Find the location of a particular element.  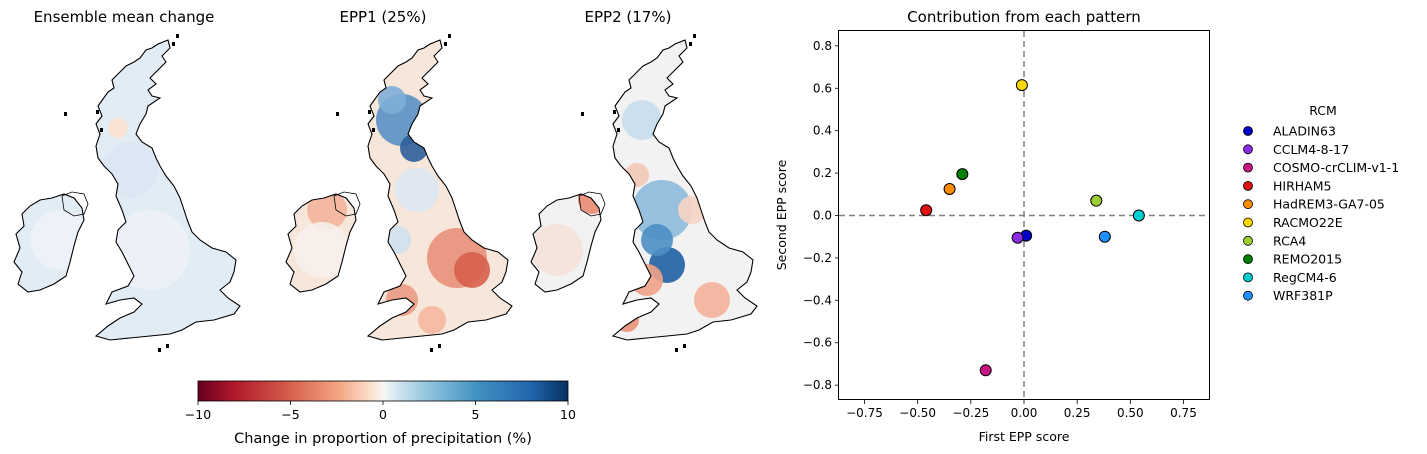

legend-label: ALADIN63 is located at coordinates (1304, 131).